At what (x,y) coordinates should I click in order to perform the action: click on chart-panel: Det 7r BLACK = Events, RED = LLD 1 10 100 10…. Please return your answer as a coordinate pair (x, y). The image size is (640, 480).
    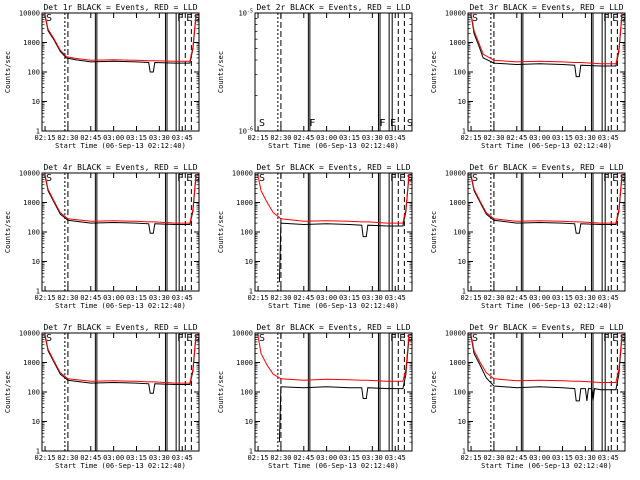
    Looking at the image, I should click on (102, 396).